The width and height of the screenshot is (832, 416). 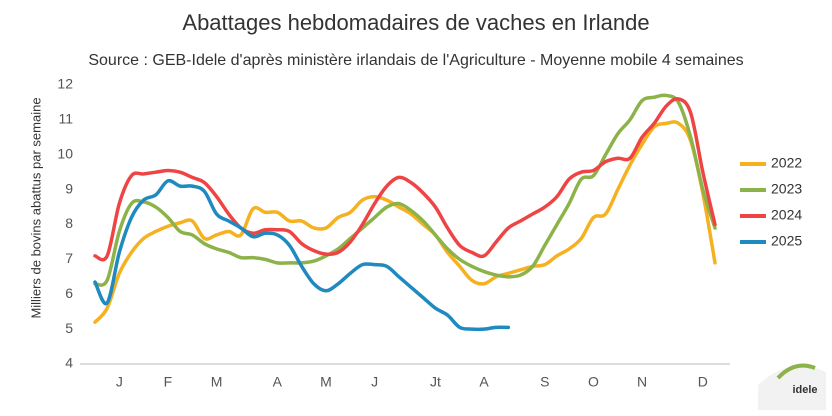 I want to click on y-tick-label: 4, so click(x=69, y=363).